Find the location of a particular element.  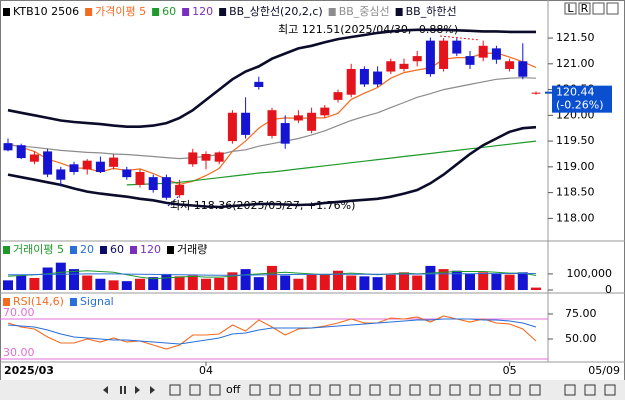

toolbar is located at coordinates (312, 390).